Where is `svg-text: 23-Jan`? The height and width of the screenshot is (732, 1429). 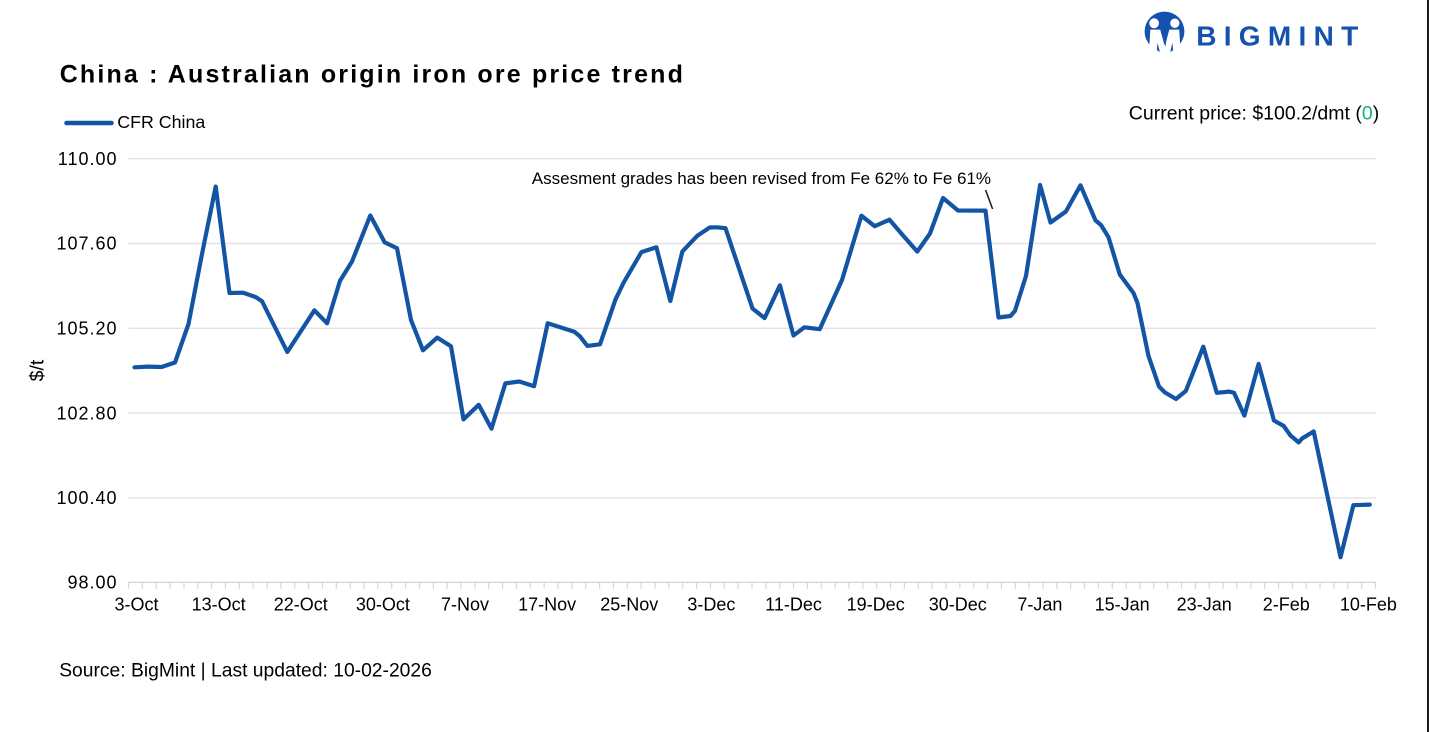 svg-text: 23-Jan is located at coordinates (1204, 605).